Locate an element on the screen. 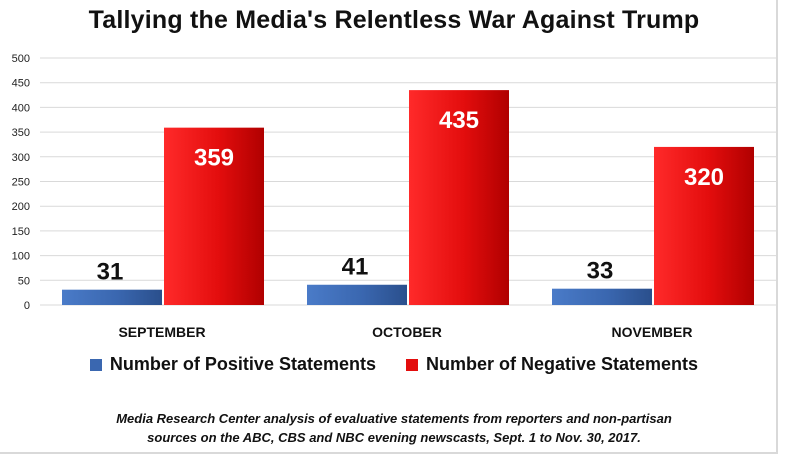 The height and width of the screenshot is (460, 788). x-axis-labels: SEPTEMBER OCTOBER NOVEMBER is located at coordinates (405, 332).